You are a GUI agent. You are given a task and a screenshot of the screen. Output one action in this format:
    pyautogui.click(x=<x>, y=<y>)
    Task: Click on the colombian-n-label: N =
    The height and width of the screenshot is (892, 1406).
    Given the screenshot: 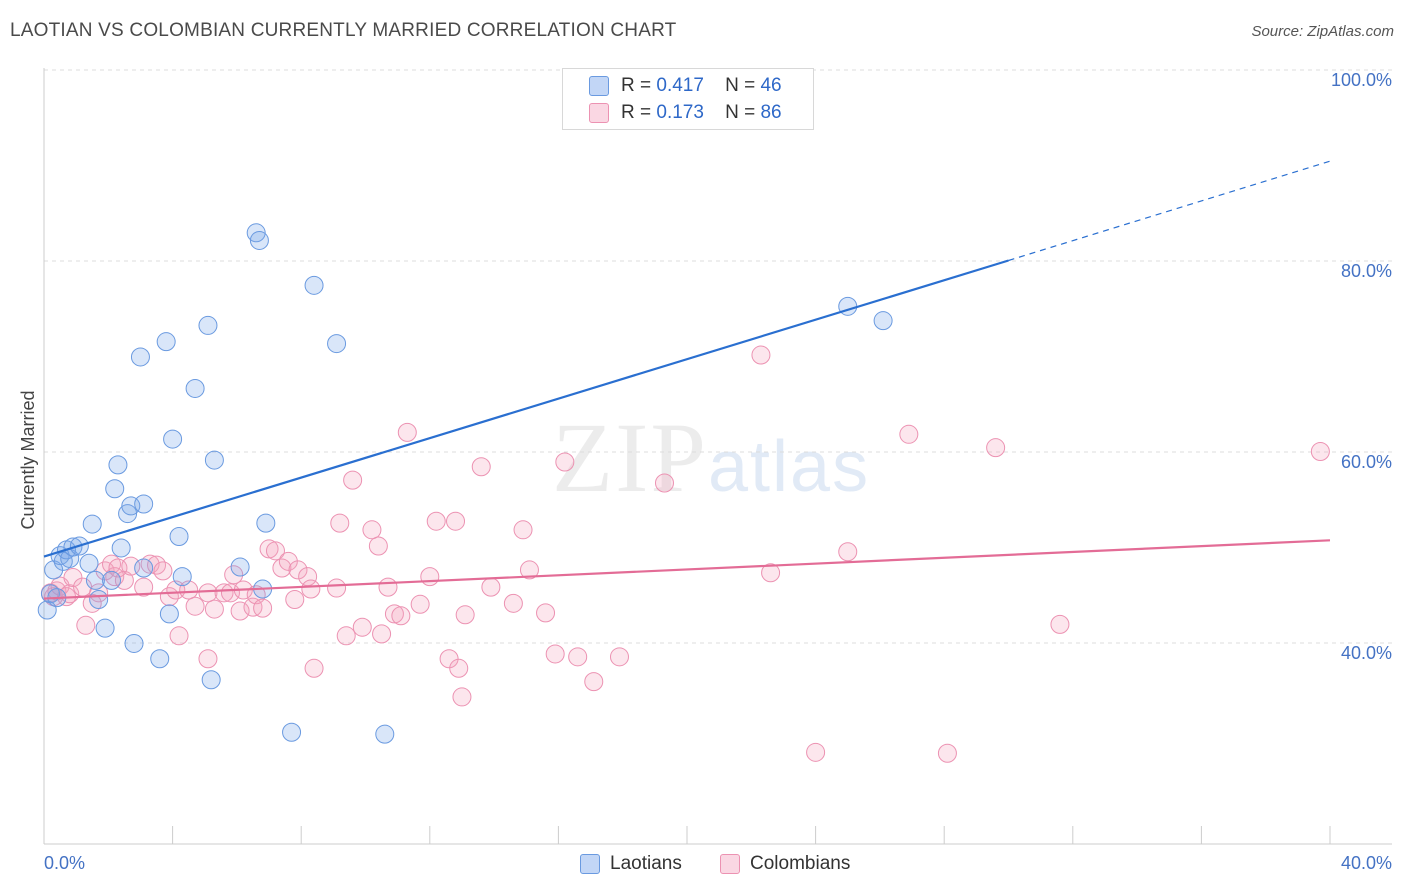 What is the action you would take?
    pyautogui.click(x=740, y=112)
    